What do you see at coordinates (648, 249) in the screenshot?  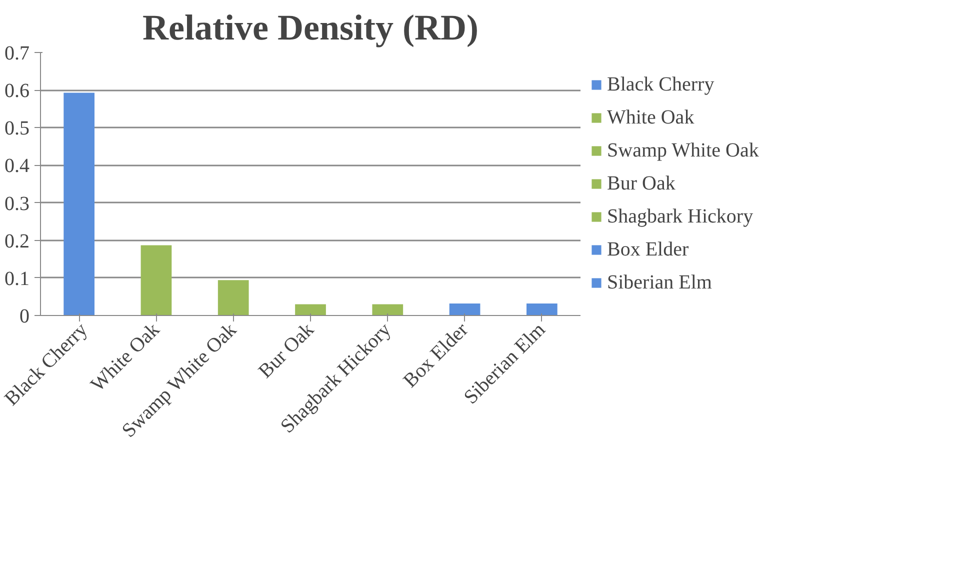 I see `legend-label: Box Elder` at bounding box center [648, 249].